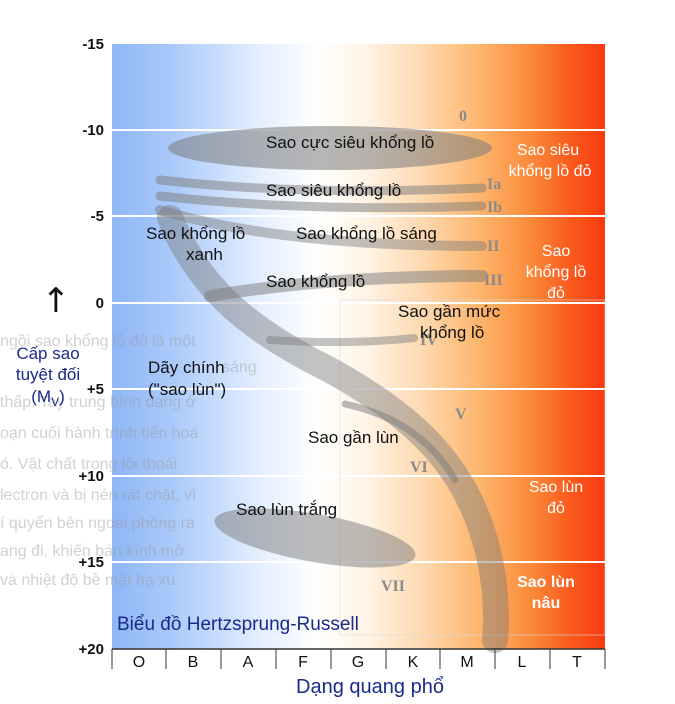 The image size is (675, 704). Describe the element at coordinates (556, 508) in the screenshot. I see `red-dwarfs-label-2: đỏ` at that location.